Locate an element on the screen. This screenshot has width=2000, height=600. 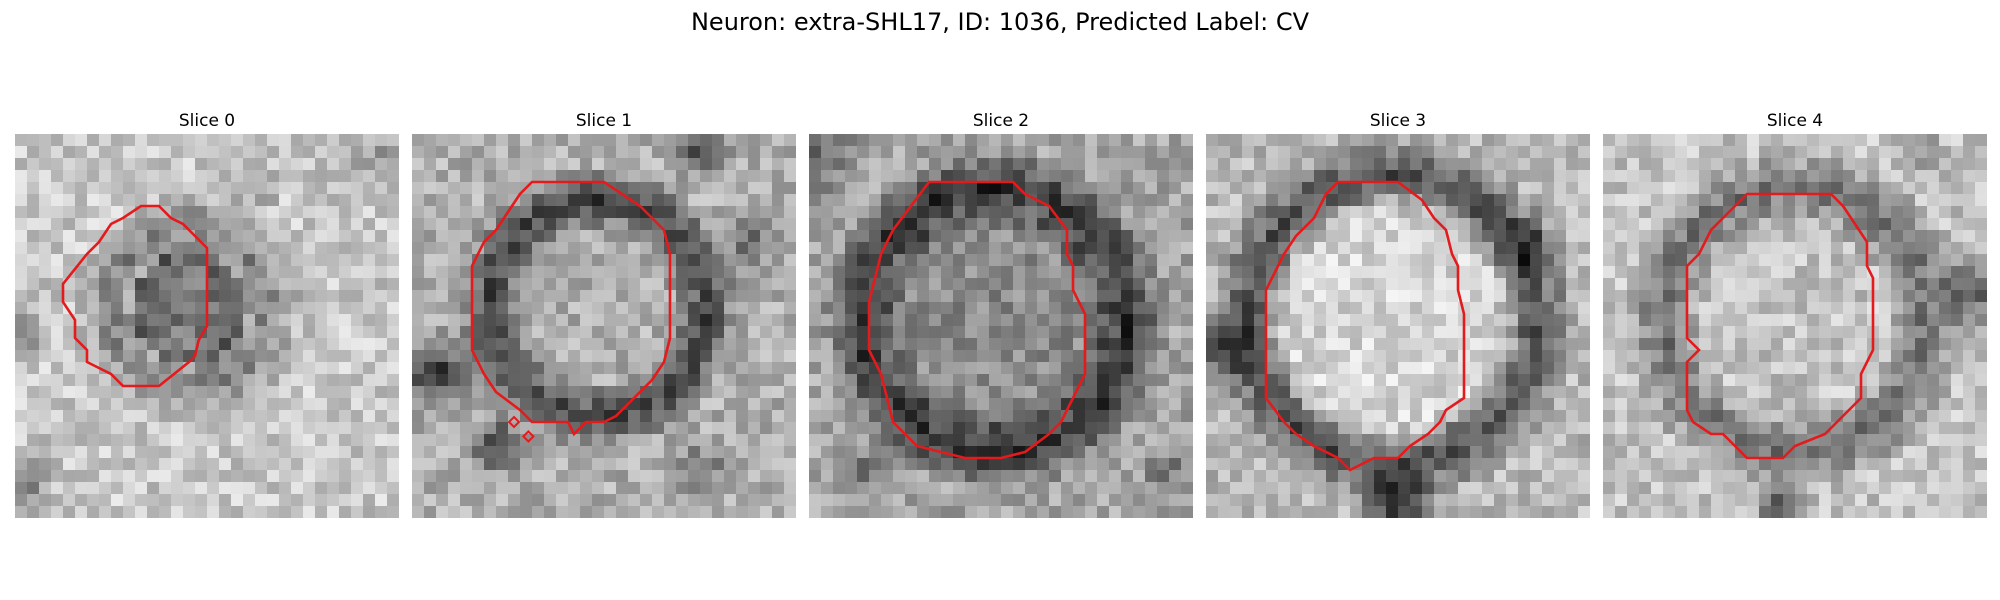
slice-image-2-svg is located at coordinates (1001, 326).